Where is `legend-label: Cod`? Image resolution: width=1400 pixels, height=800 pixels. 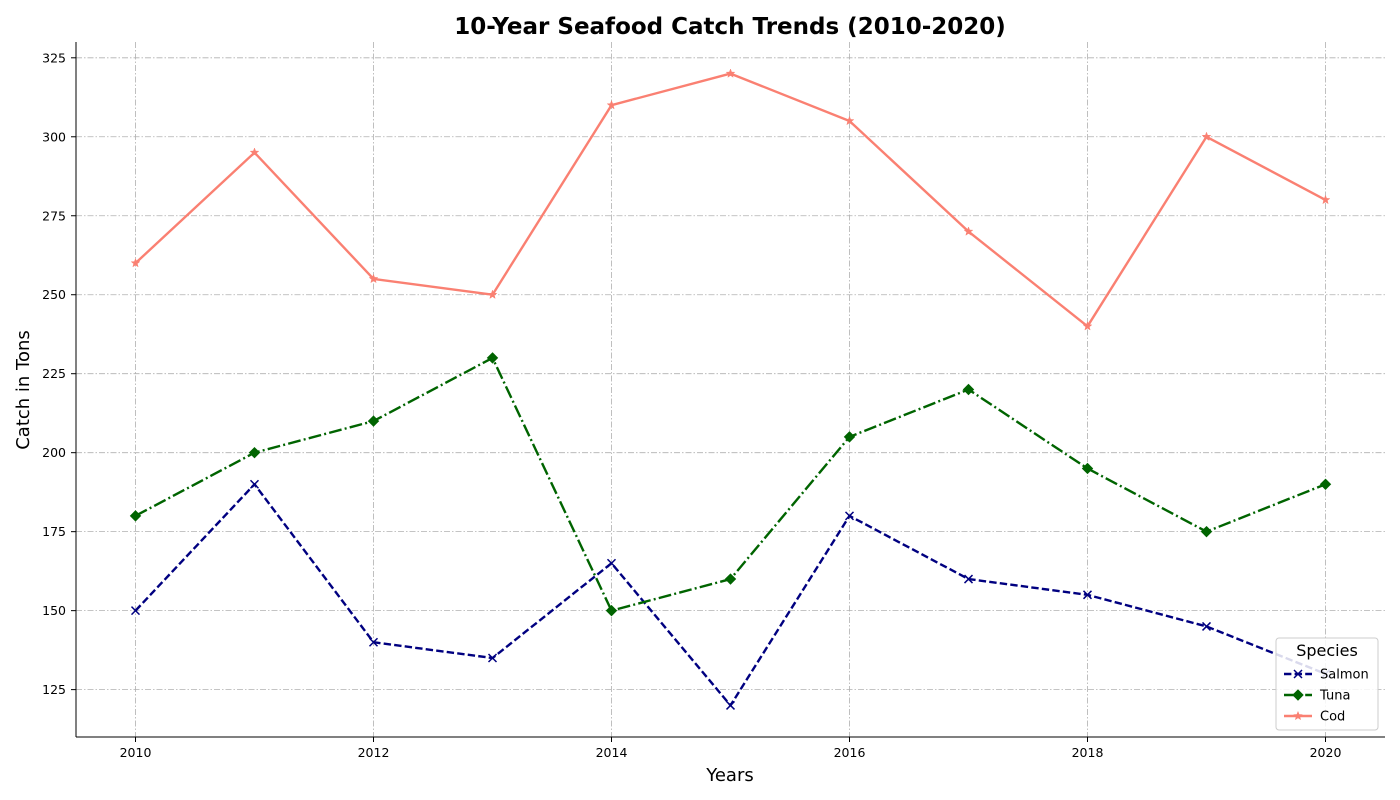
legend-label: Cod is located at coordinates (1332, 717).